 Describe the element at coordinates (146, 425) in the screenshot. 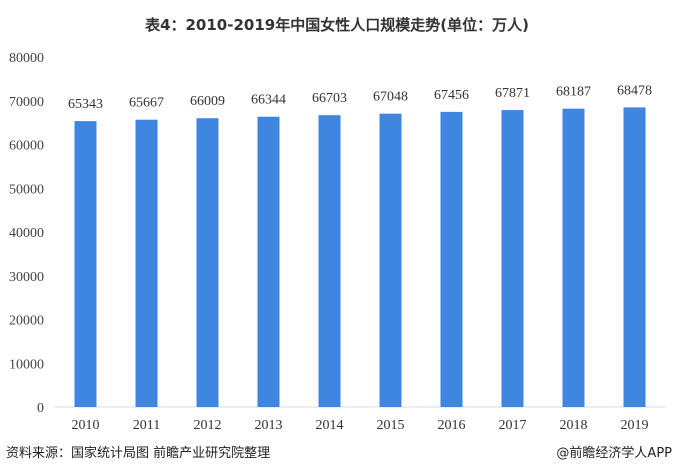

I see `x-tick-label: 2011` at that location.